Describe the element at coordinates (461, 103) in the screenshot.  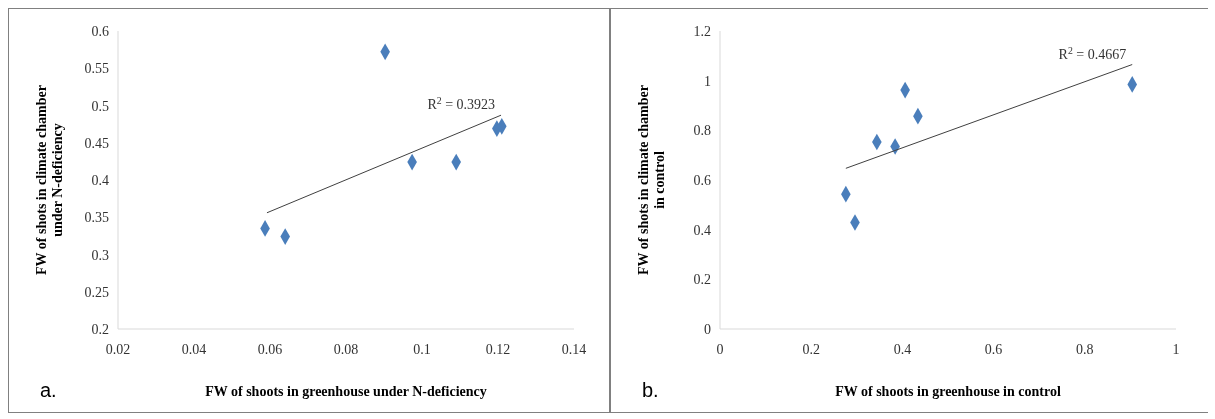
I see `annotation: R$^{2}$ = 0.3923` at that location.